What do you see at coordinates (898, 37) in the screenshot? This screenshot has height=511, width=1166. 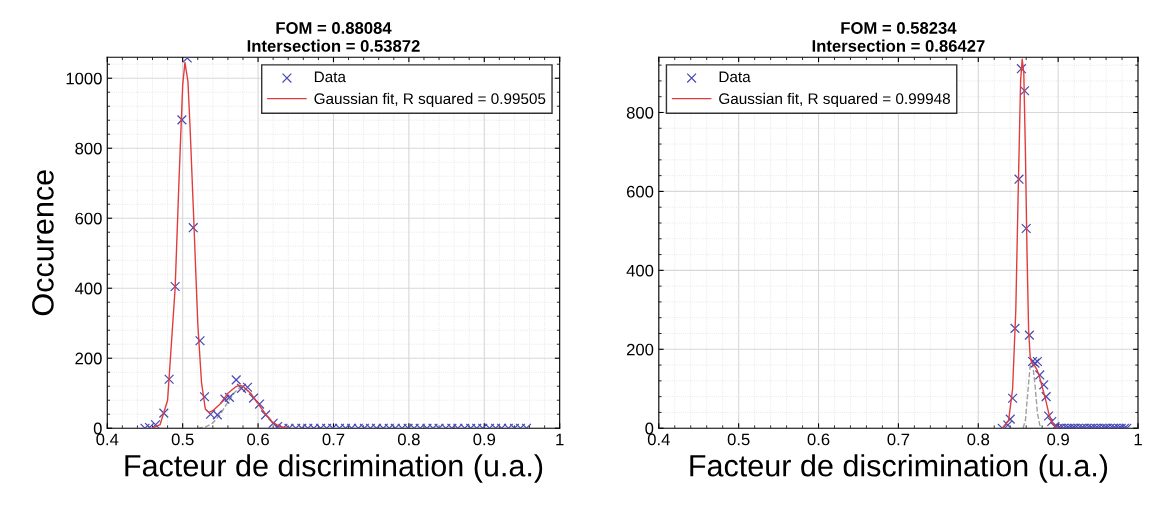 I see `chart-title: FOM = 0.58234 Intersection = 0.86427` at bounding box center [898, 37].